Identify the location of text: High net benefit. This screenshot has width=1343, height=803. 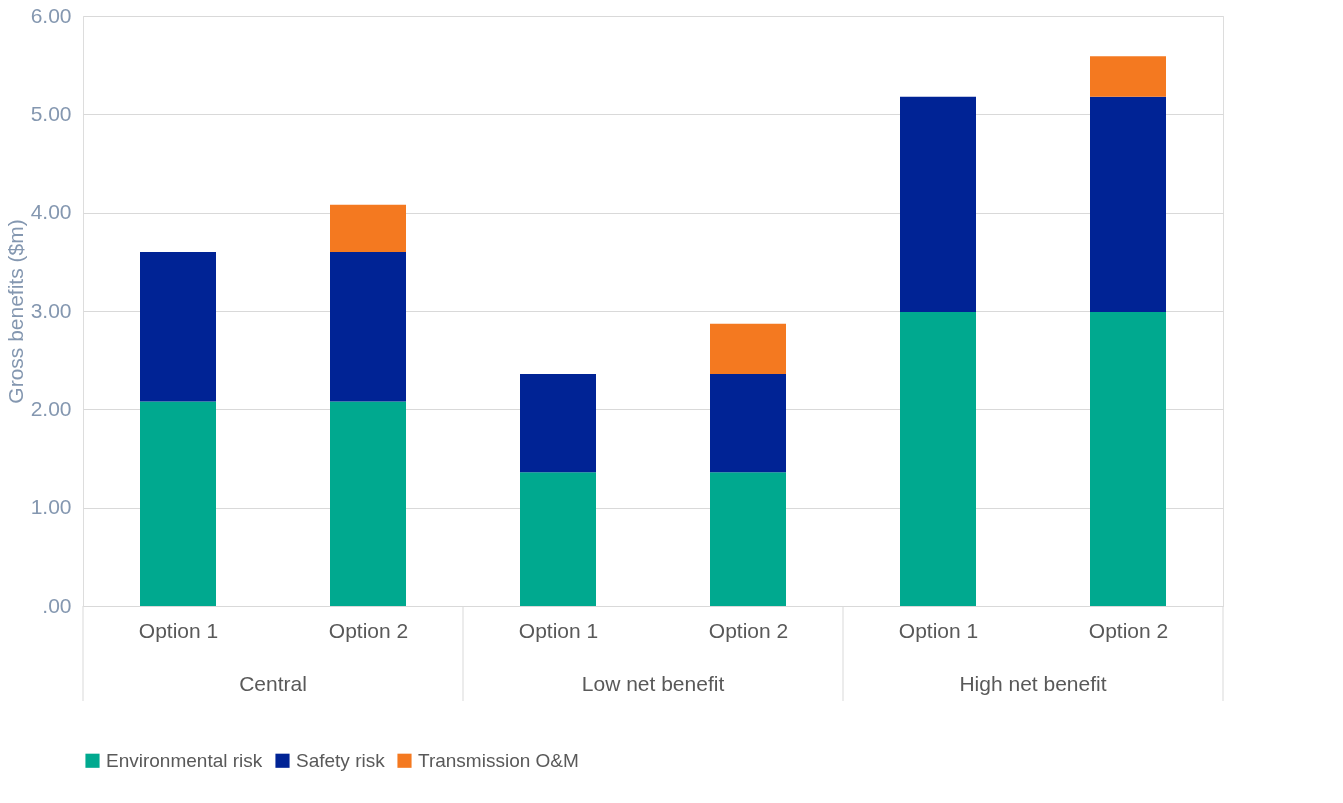
(1033, 683).